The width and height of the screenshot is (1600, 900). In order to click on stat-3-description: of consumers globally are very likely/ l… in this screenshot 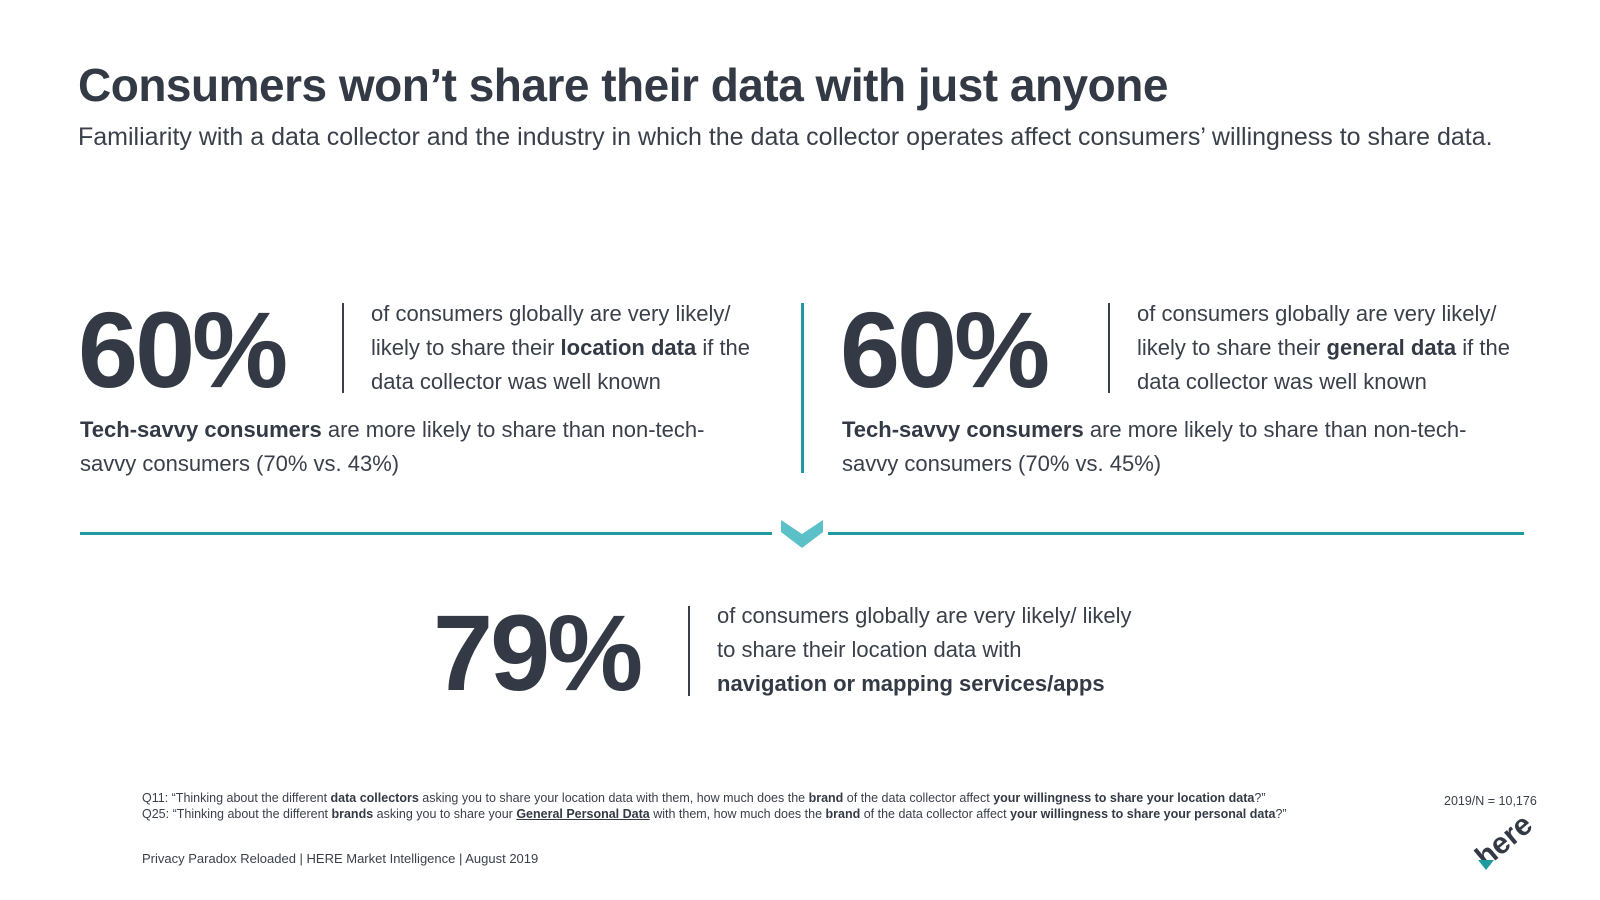, I will do `click(924, 649)`.